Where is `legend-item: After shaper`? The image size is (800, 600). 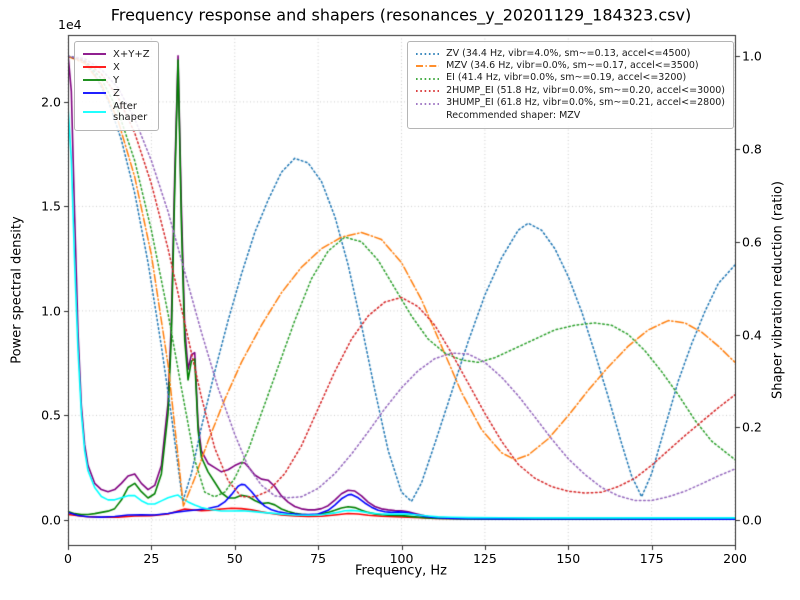 legend-item: After shaper is located at coordinates (116, 112).